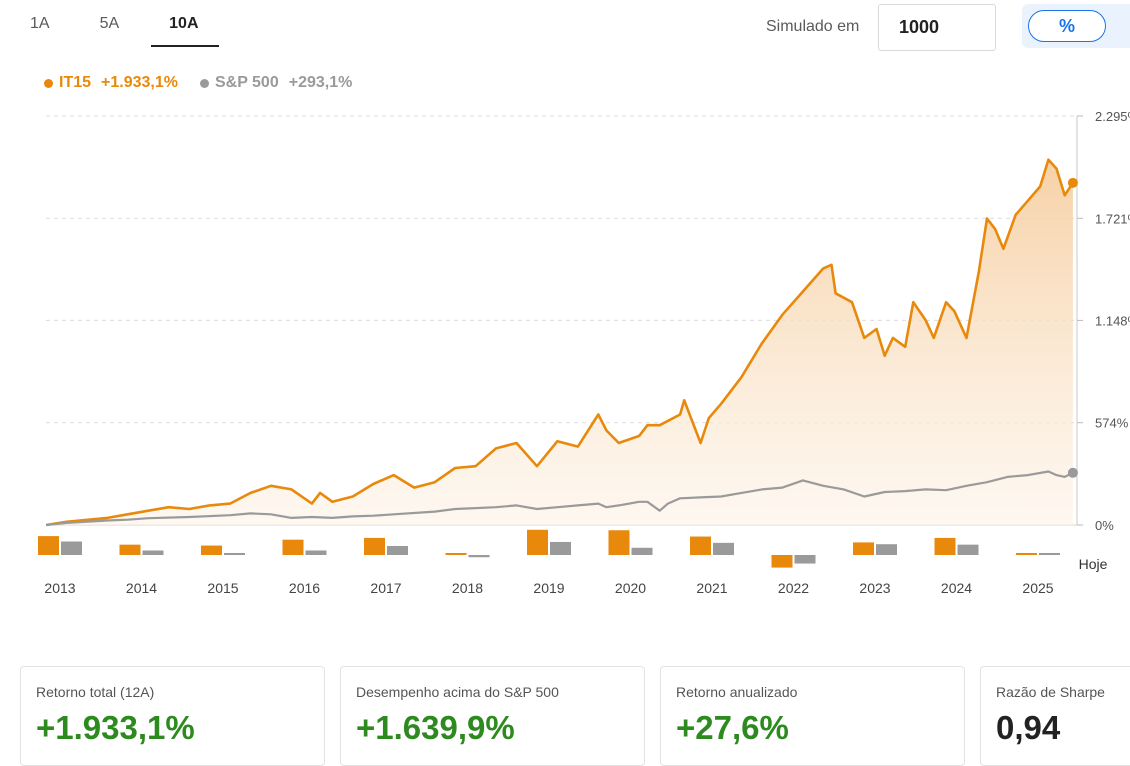 This screenshot has width=1130, height=766. Describe the element at coordinates (711, 588) in the screenshot. I see `x-year-label: 2021` at that location.